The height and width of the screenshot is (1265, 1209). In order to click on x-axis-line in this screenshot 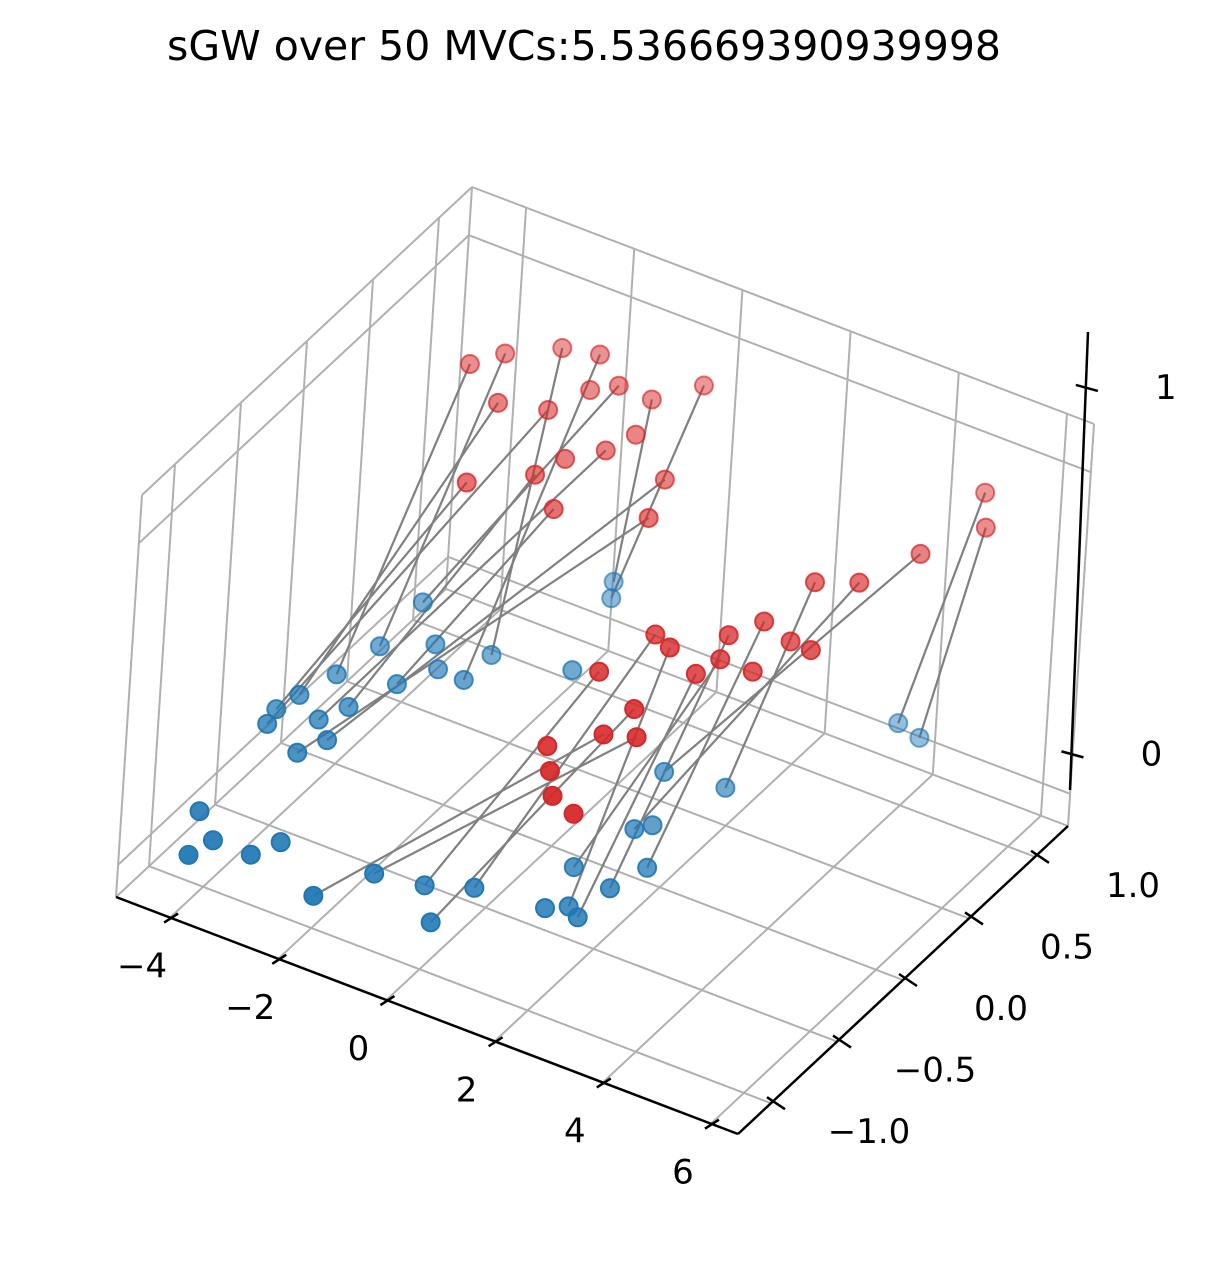, I will do `click(427, 1015)`.